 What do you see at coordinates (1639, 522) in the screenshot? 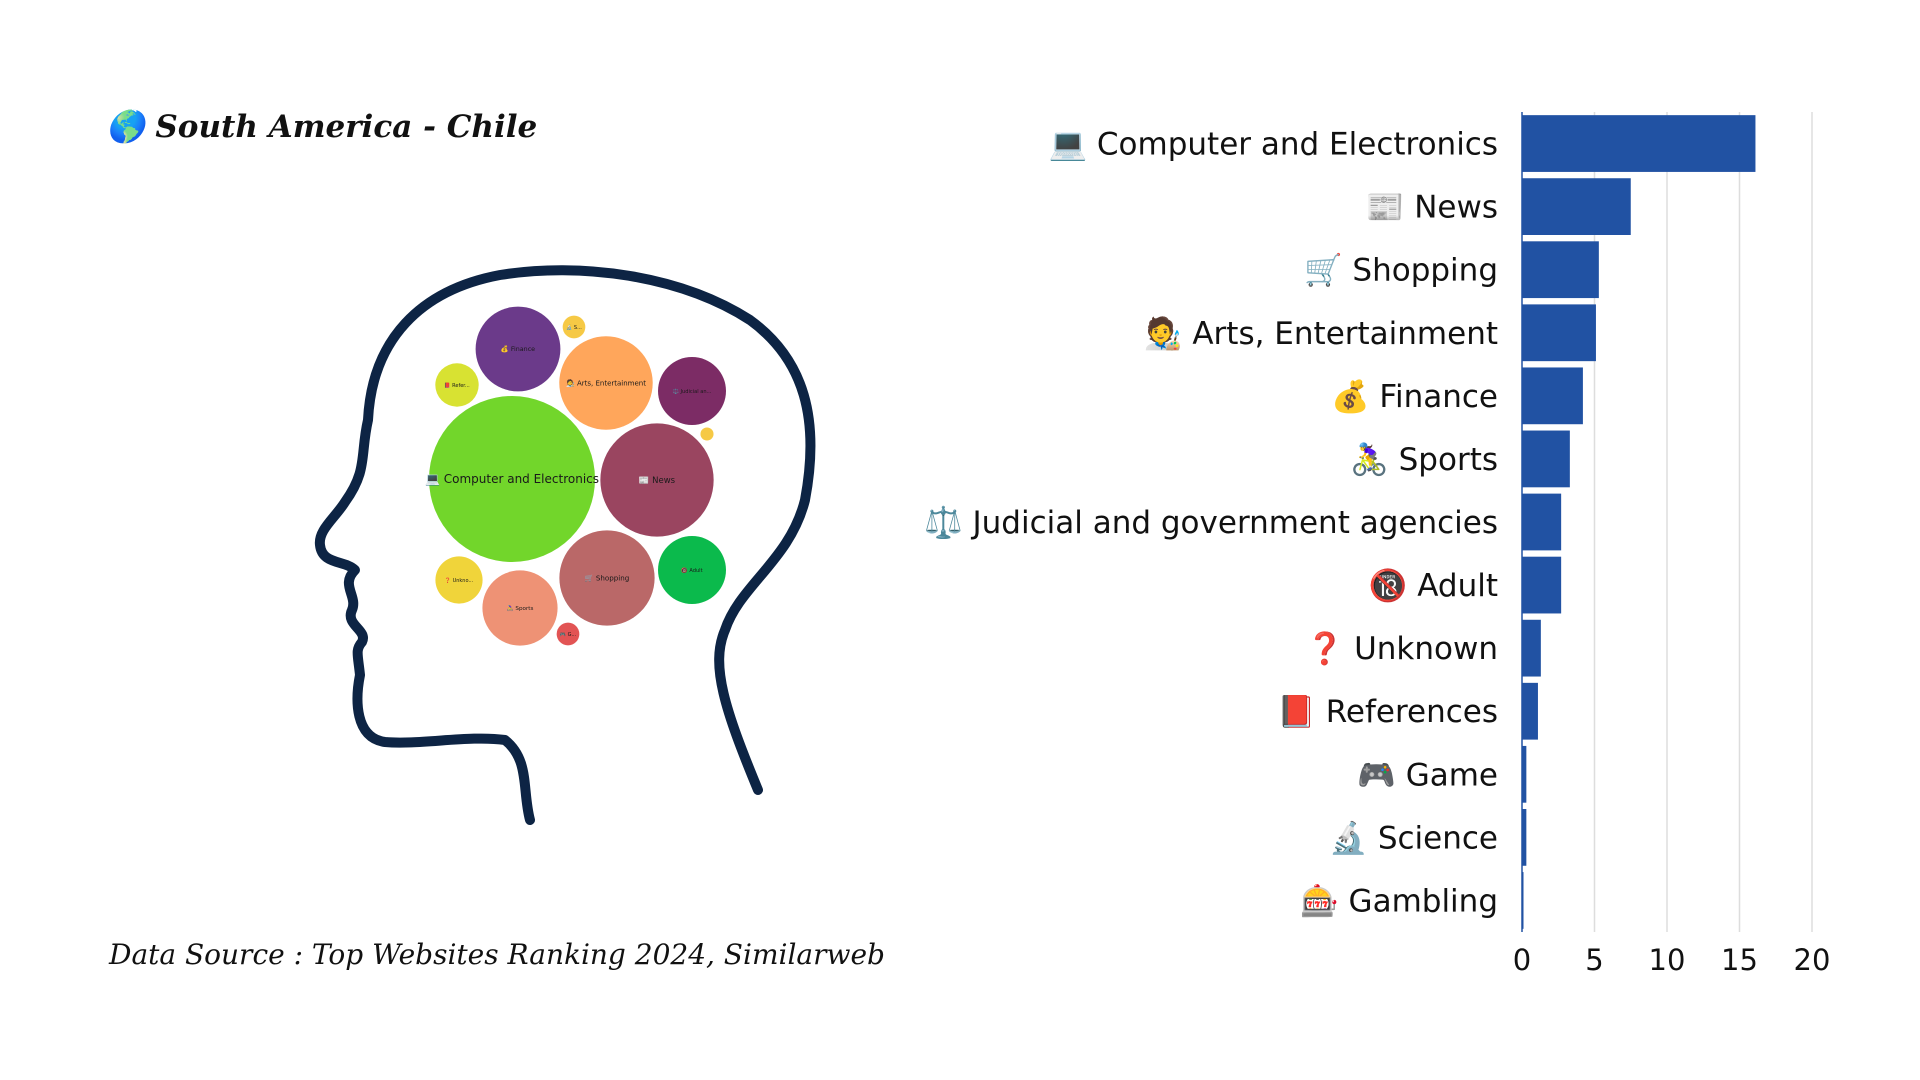
I see `bars-group` at bounding box center [1639, 522].